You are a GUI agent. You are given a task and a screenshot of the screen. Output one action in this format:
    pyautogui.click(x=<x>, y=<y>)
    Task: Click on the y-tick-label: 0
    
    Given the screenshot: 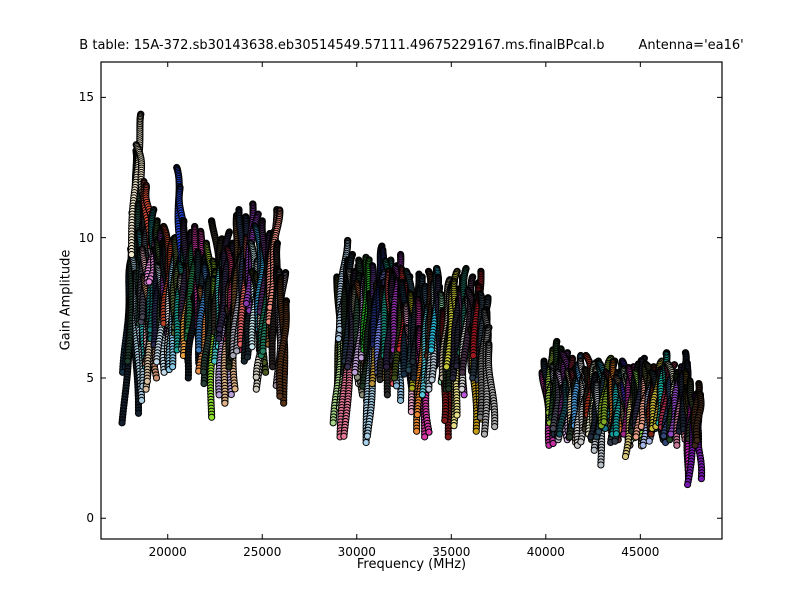 What is the action you would take?
    pyautogui.click(x=90, y=518)
    